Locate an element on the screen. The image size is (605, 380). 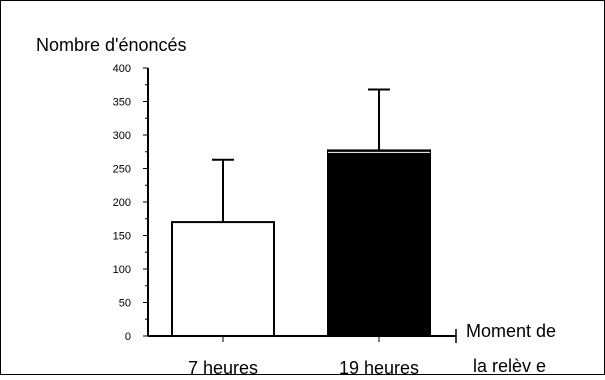
x-axis-title-line2: la relèv e is located at coordinates (509, 366).